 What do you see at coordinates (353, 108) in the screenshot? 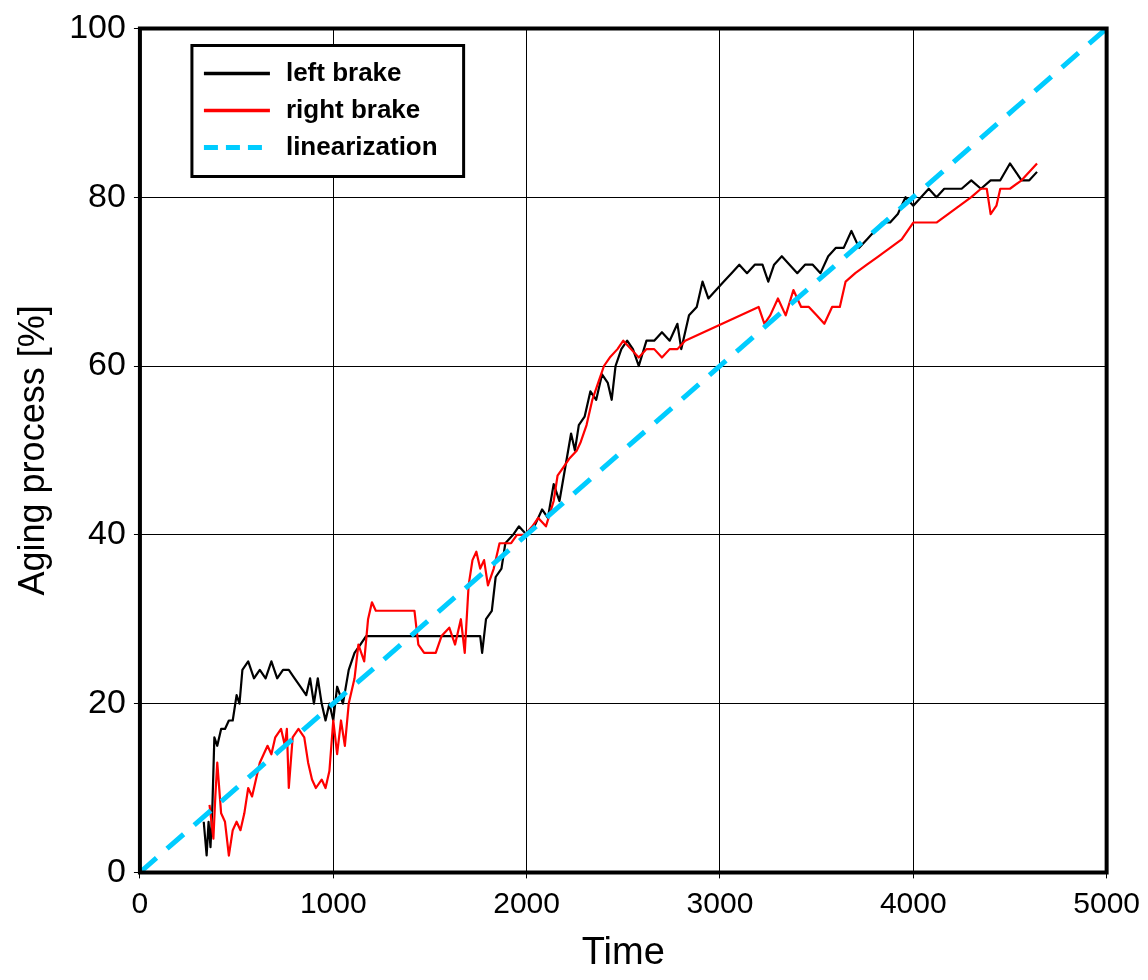
I see `legend-label: right brake` at bounding box center [353, 108].